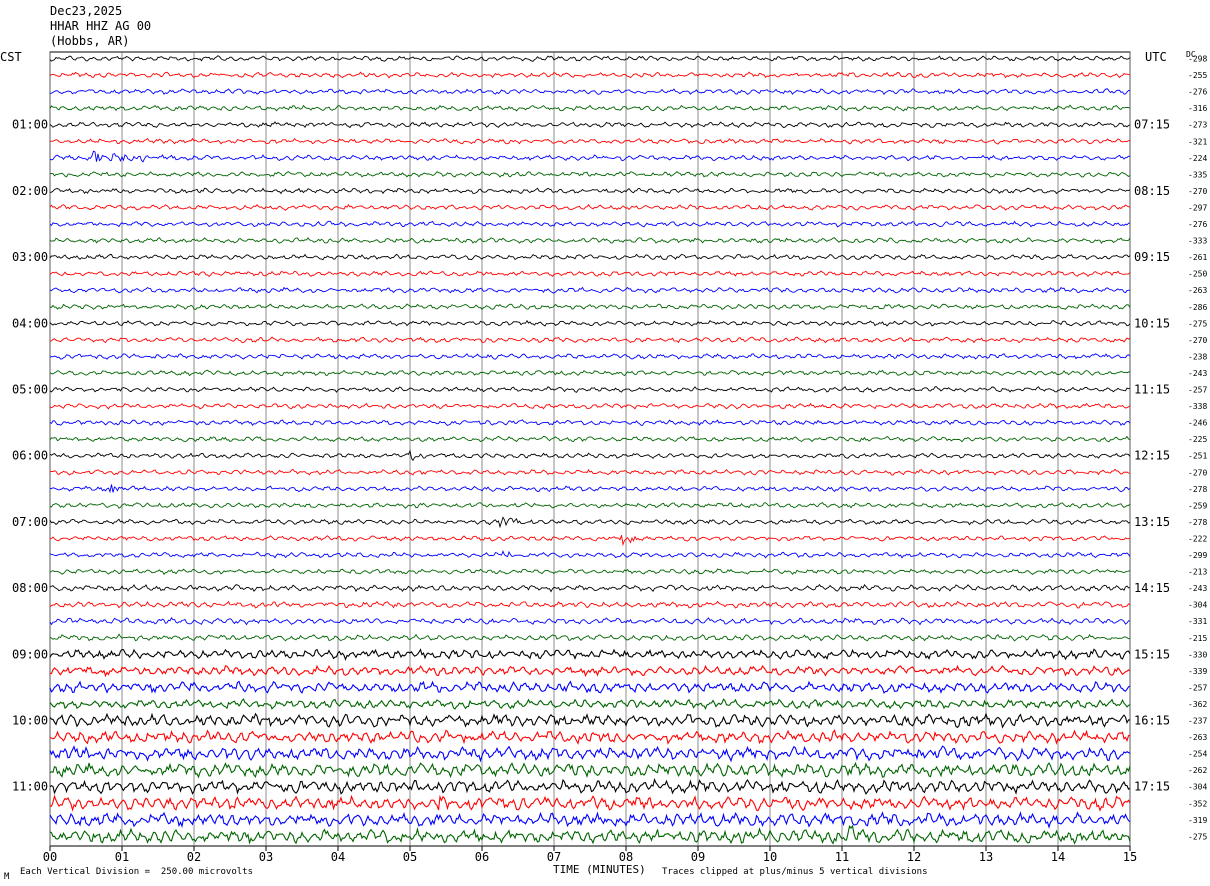 This screenshot has width=1210, height=886. What do you see at coordinates (1152, 125) in the screenshot?
I see `right-hour-label: 07:15` at bounding box center [1152, 125].